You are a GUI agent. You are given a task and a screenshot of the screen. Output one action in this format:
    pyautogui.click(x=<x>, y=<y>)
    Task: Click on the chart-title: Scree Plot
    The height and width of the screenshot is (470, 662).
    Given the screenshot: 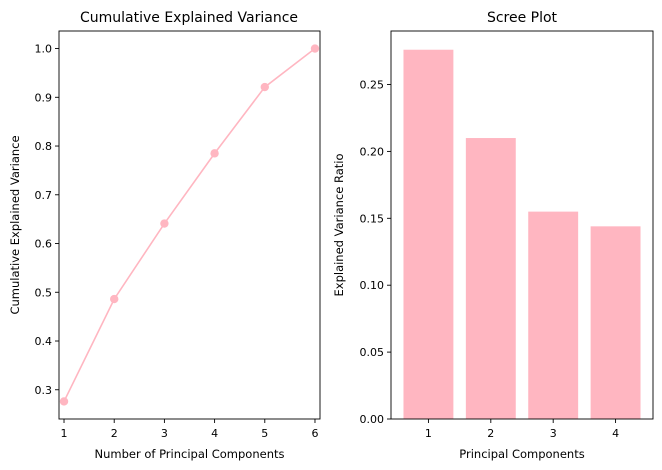 What is the action you would take?
    pyautogui.click(x=522, y=18)
    